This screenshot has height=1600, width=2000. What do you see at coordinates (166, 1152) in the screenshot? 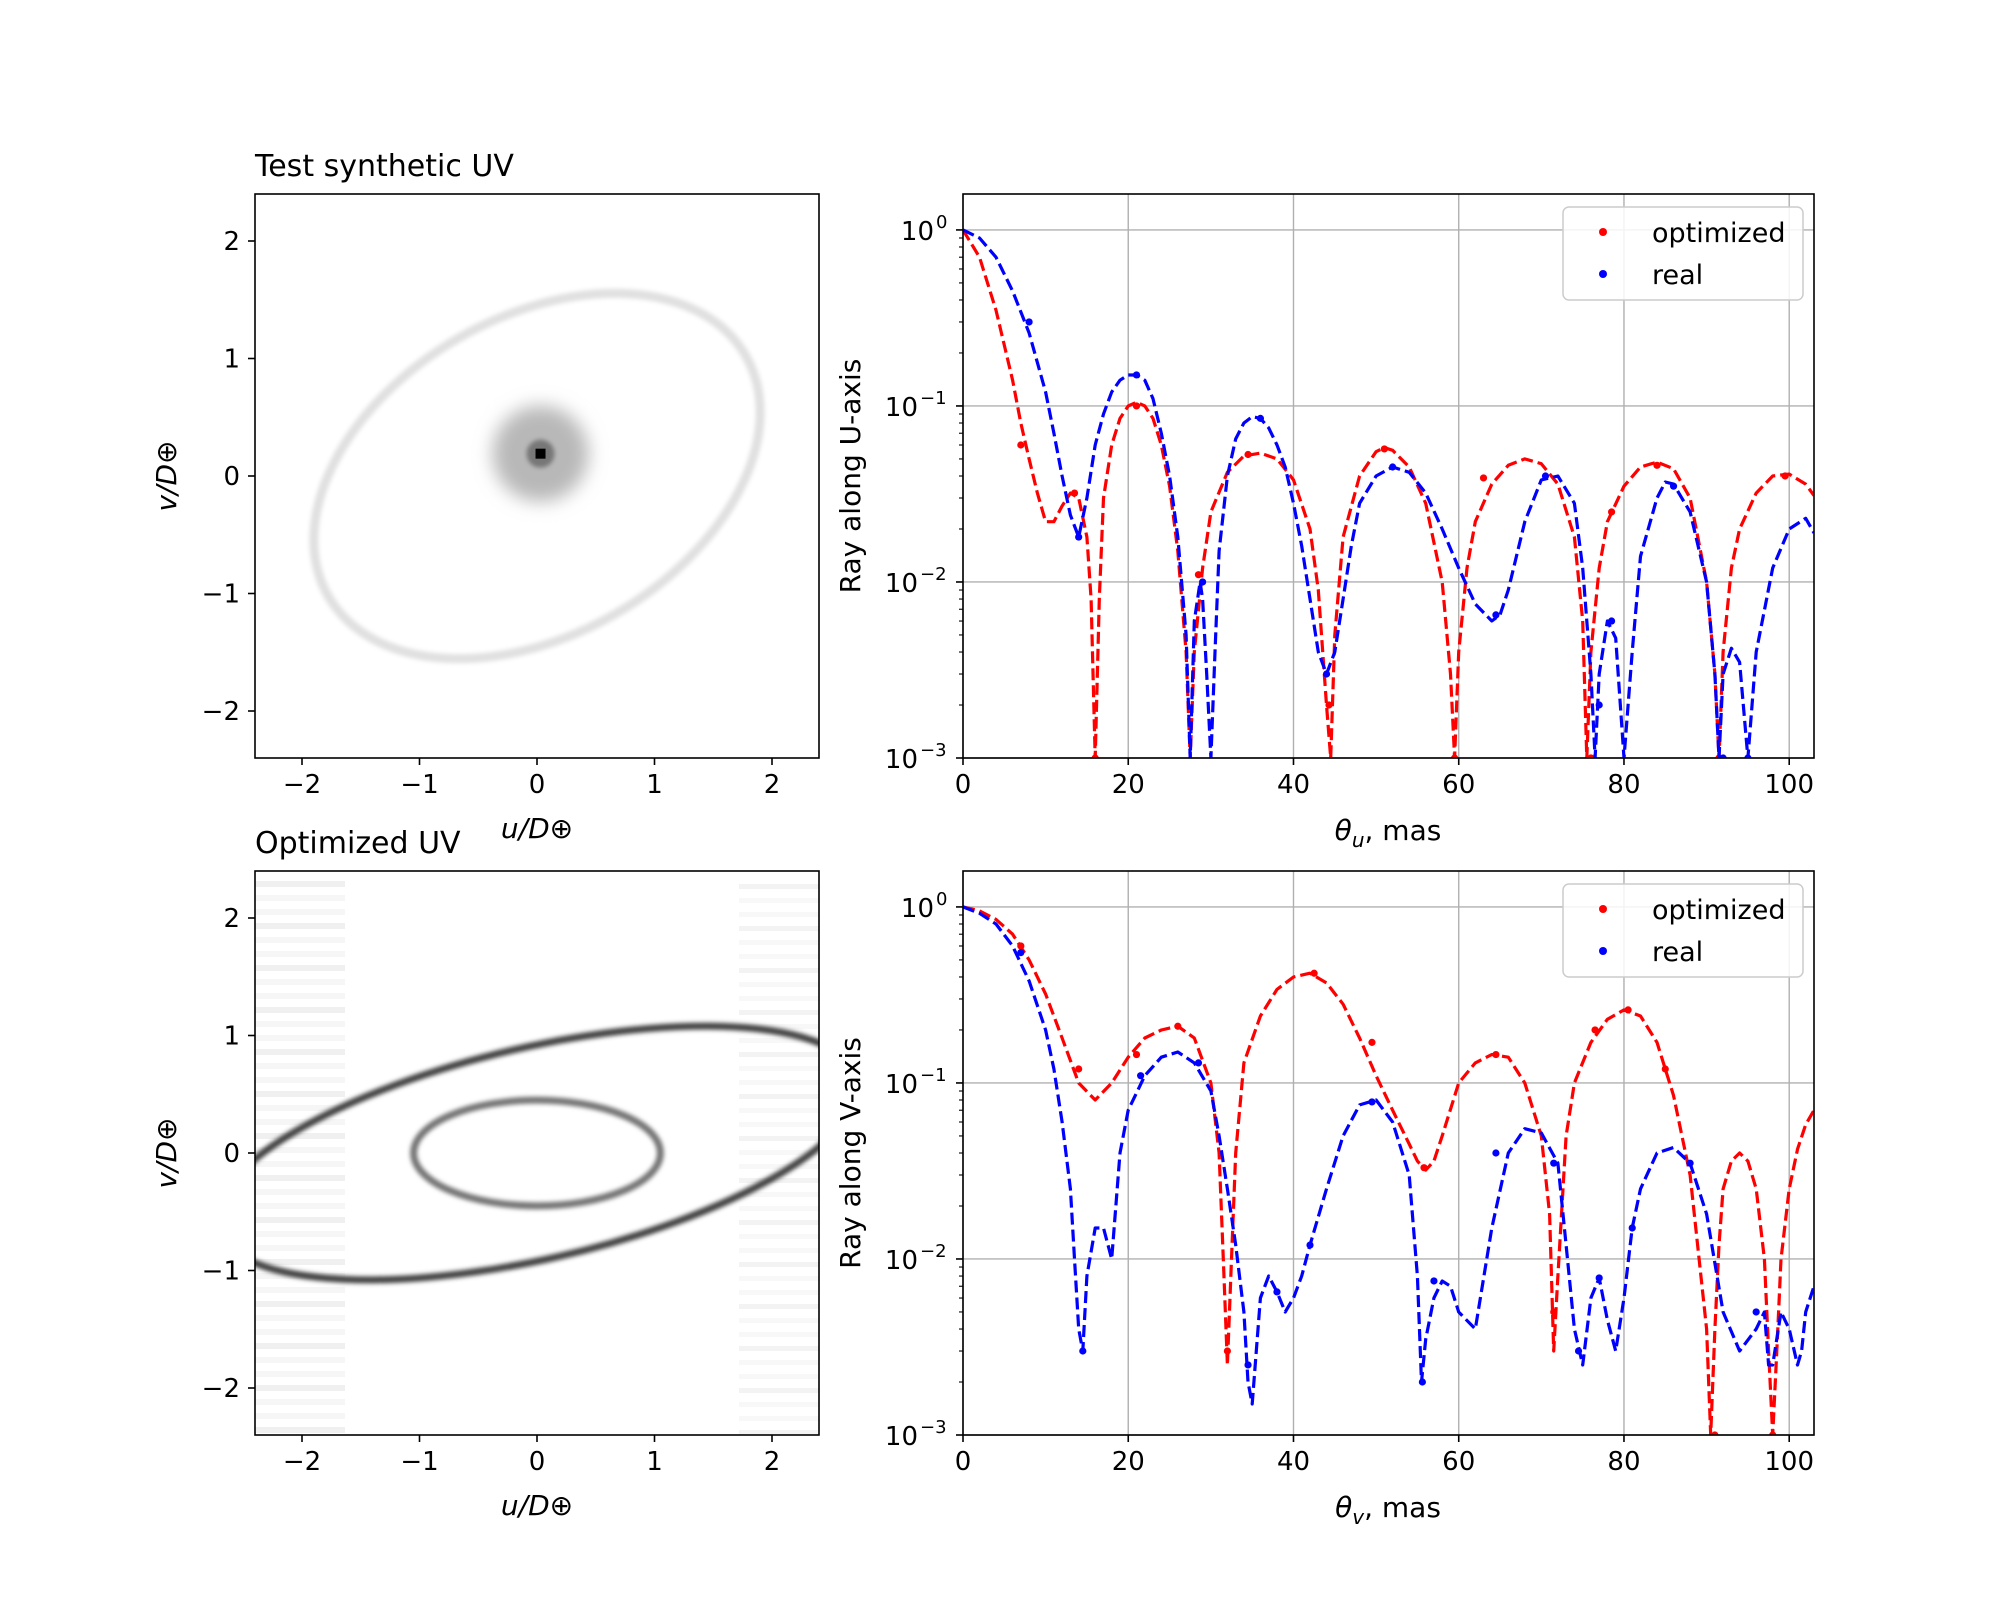
I see `uv-optimized-ylabel: v/D⊕` at bounding box center [166, 1152].